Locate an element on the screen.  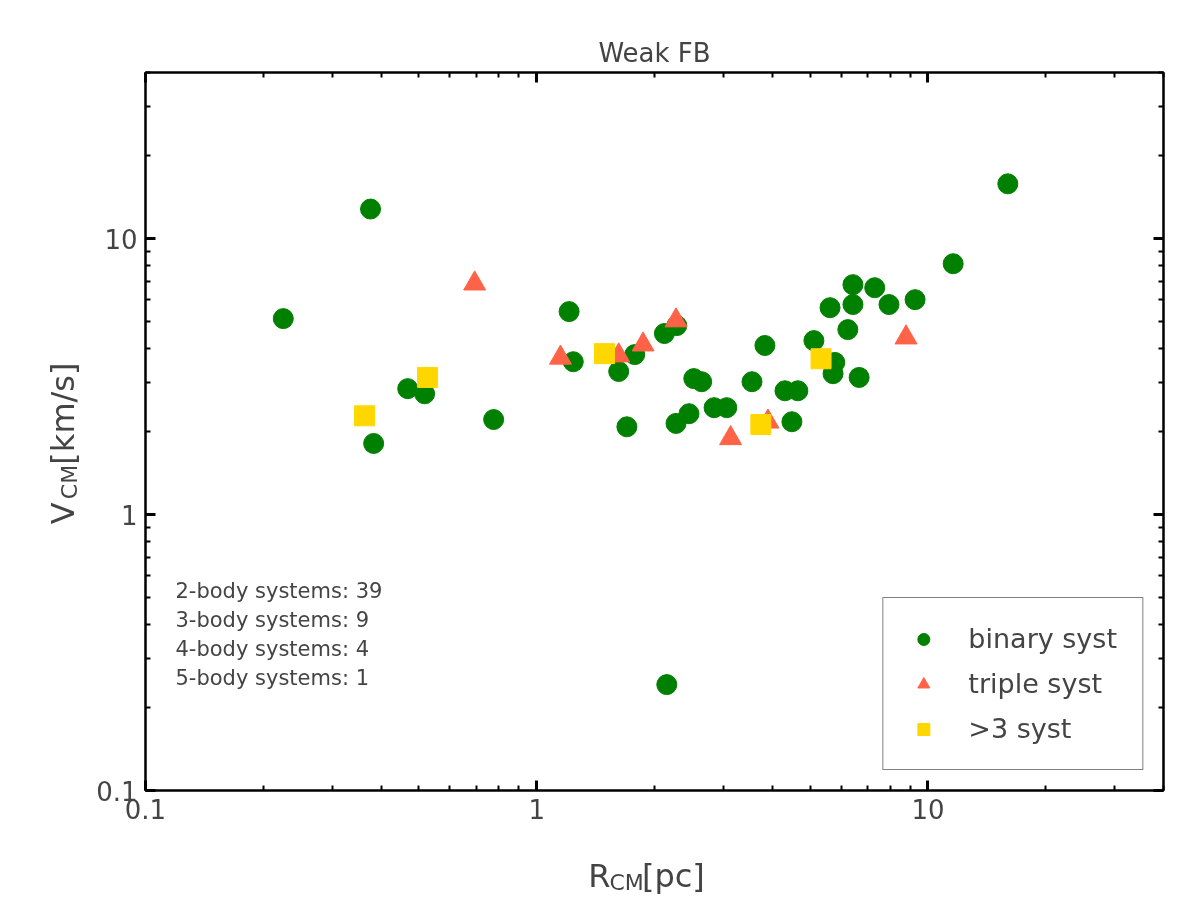
annotation: 4-body systems: 4 is located at coordinates (272, 648).